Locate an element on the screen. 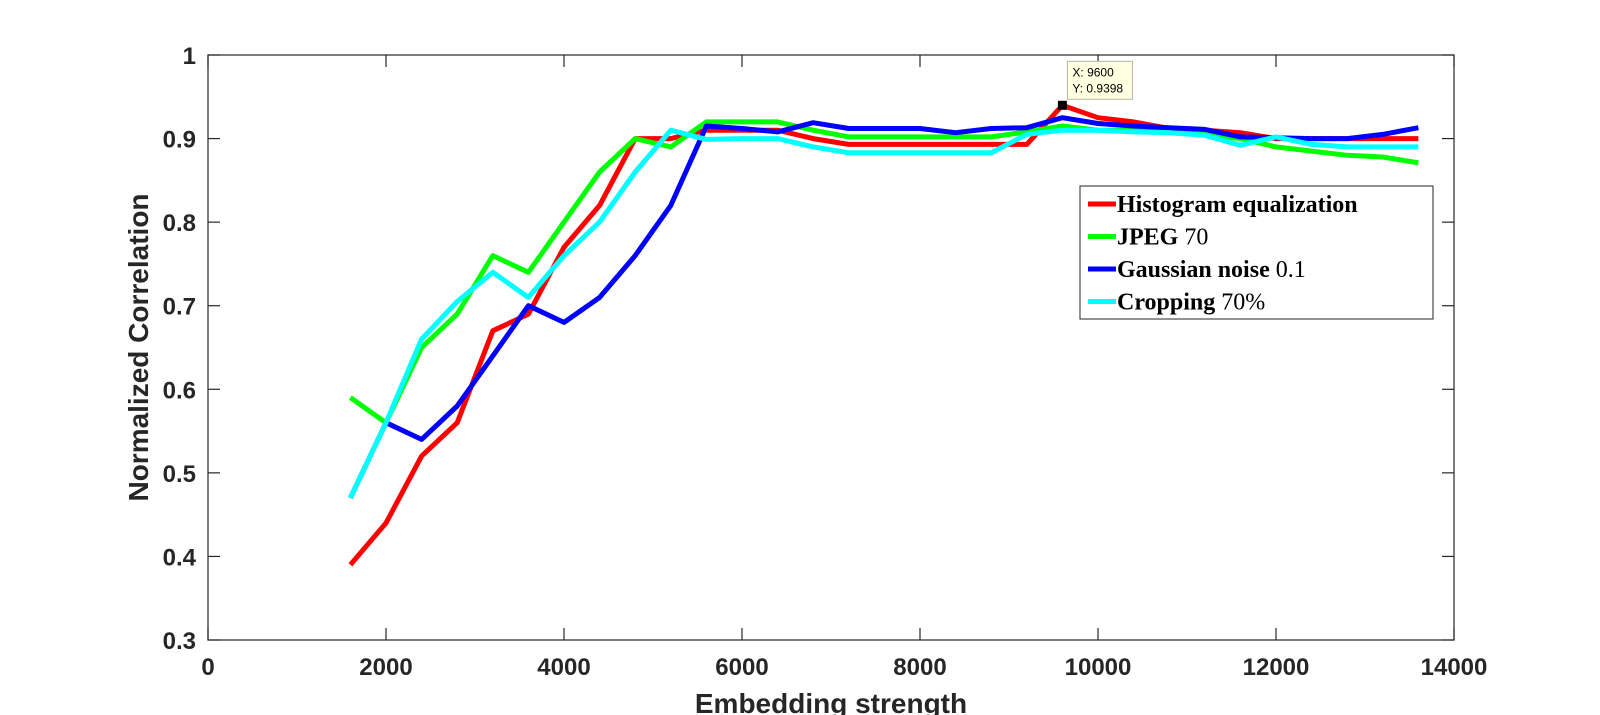  y-tick-label: 0.4 is located at coordinates (180, 557).